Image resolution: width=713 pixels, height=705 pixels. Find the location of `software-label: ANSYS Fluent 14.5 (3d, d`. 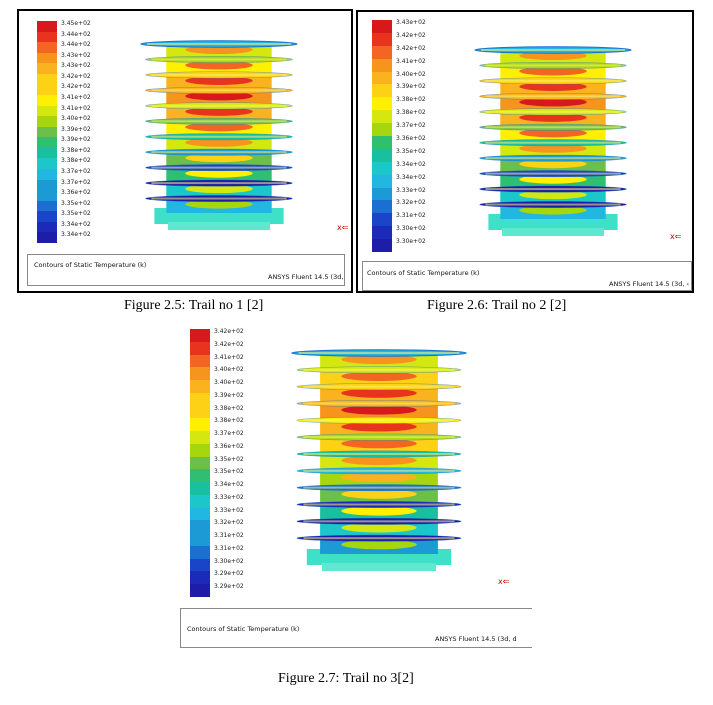

software-label: ANSYS Fluent 14.5 (3d, d is located at coordinates (476, 639).